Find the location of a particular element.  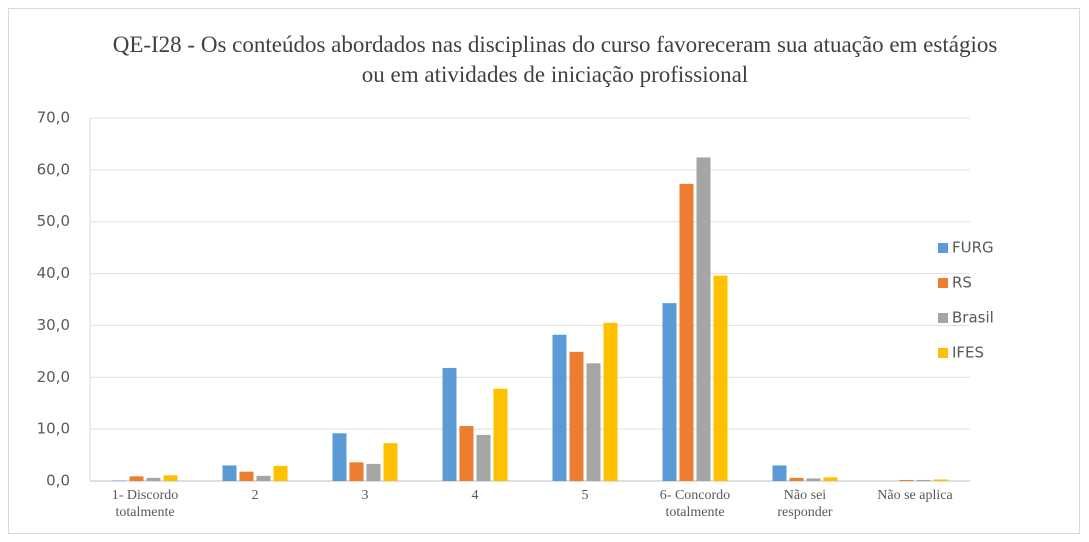

legend-label: Brasil is located at coordinates (973, 318).